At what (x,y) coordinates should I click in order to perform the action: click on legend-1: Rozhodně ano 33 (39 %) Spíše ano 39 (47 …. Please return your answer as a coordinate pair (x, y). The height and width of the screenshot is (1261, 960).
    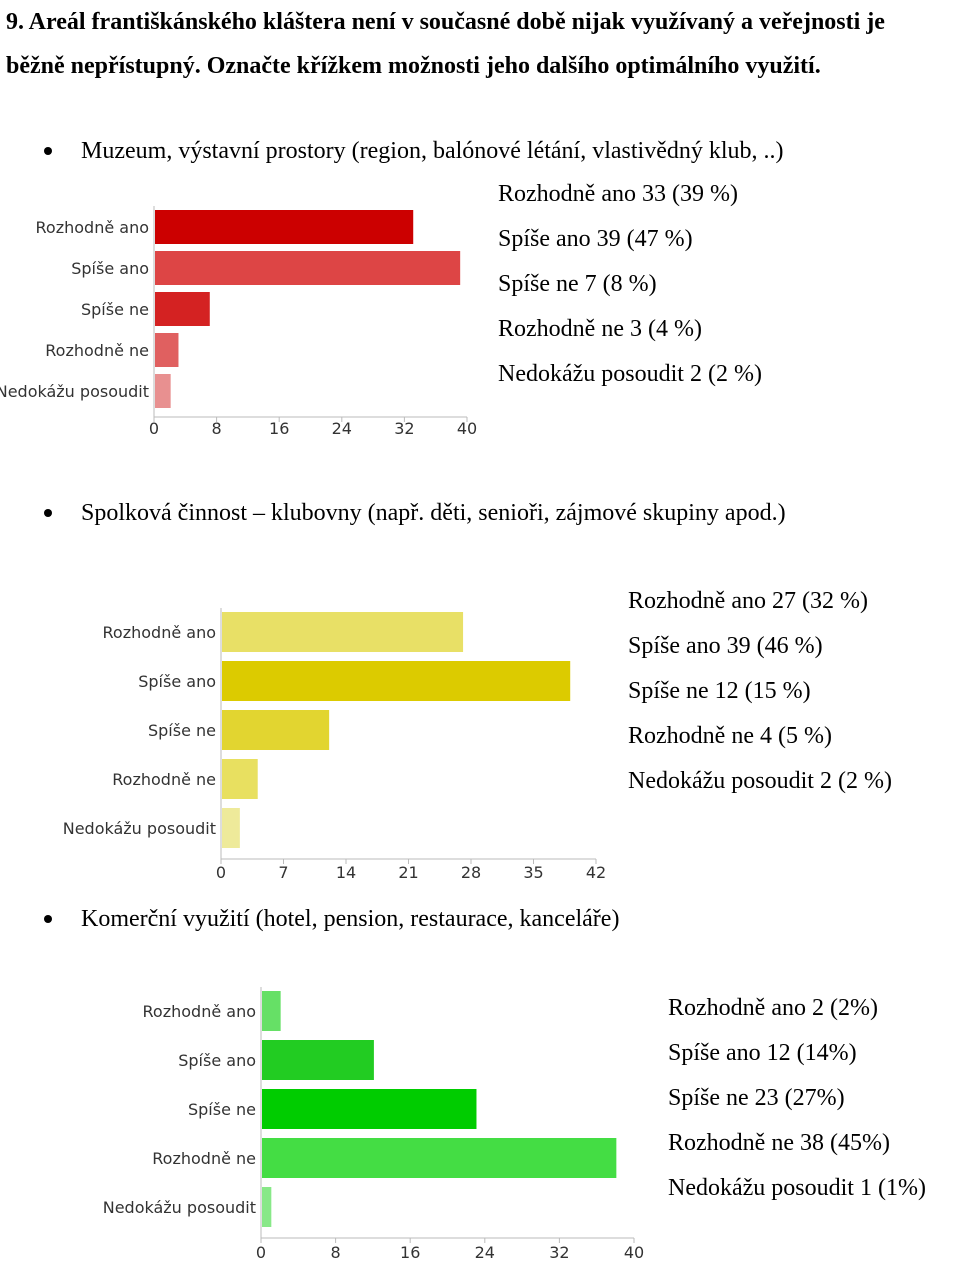
    Looking at the image, I should click on (630, 284).